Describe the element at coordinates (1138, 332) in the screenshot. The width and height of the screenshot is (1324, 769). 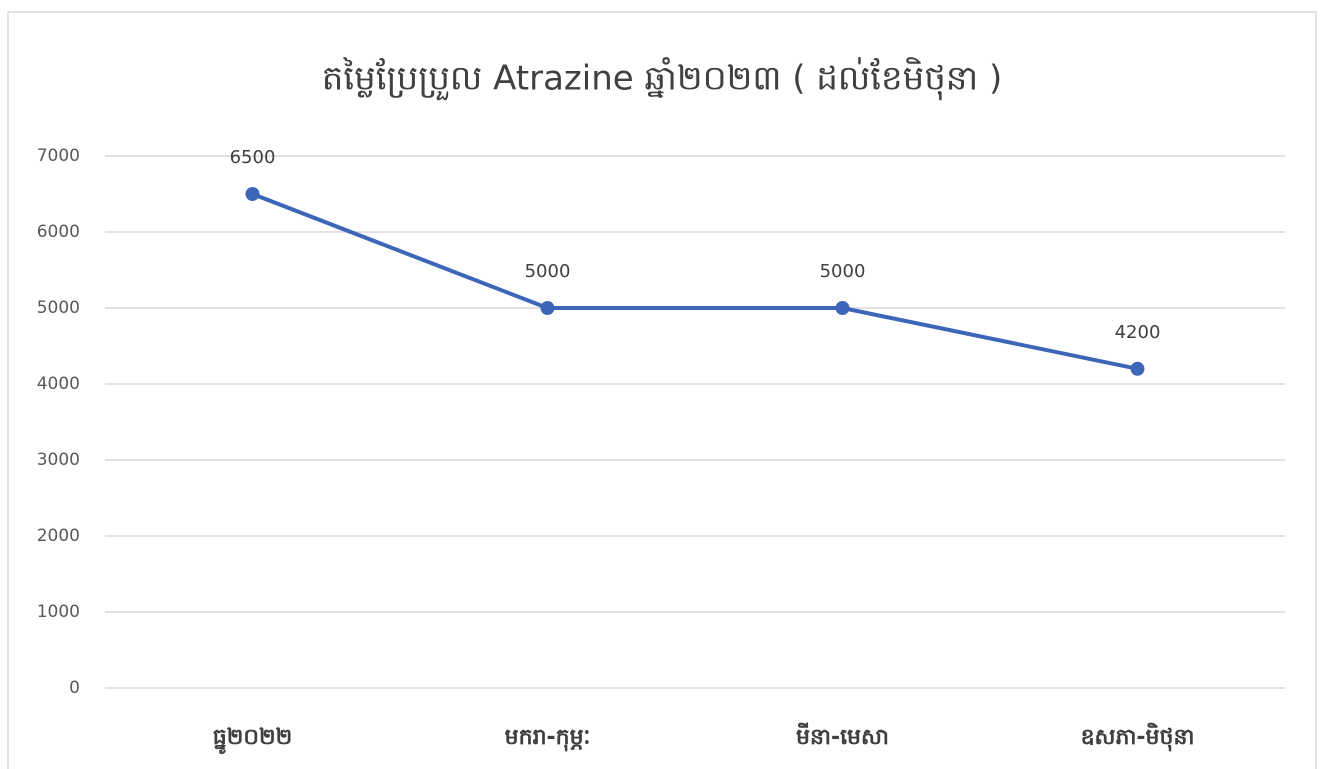
I see `data-label: 4200` at that location.